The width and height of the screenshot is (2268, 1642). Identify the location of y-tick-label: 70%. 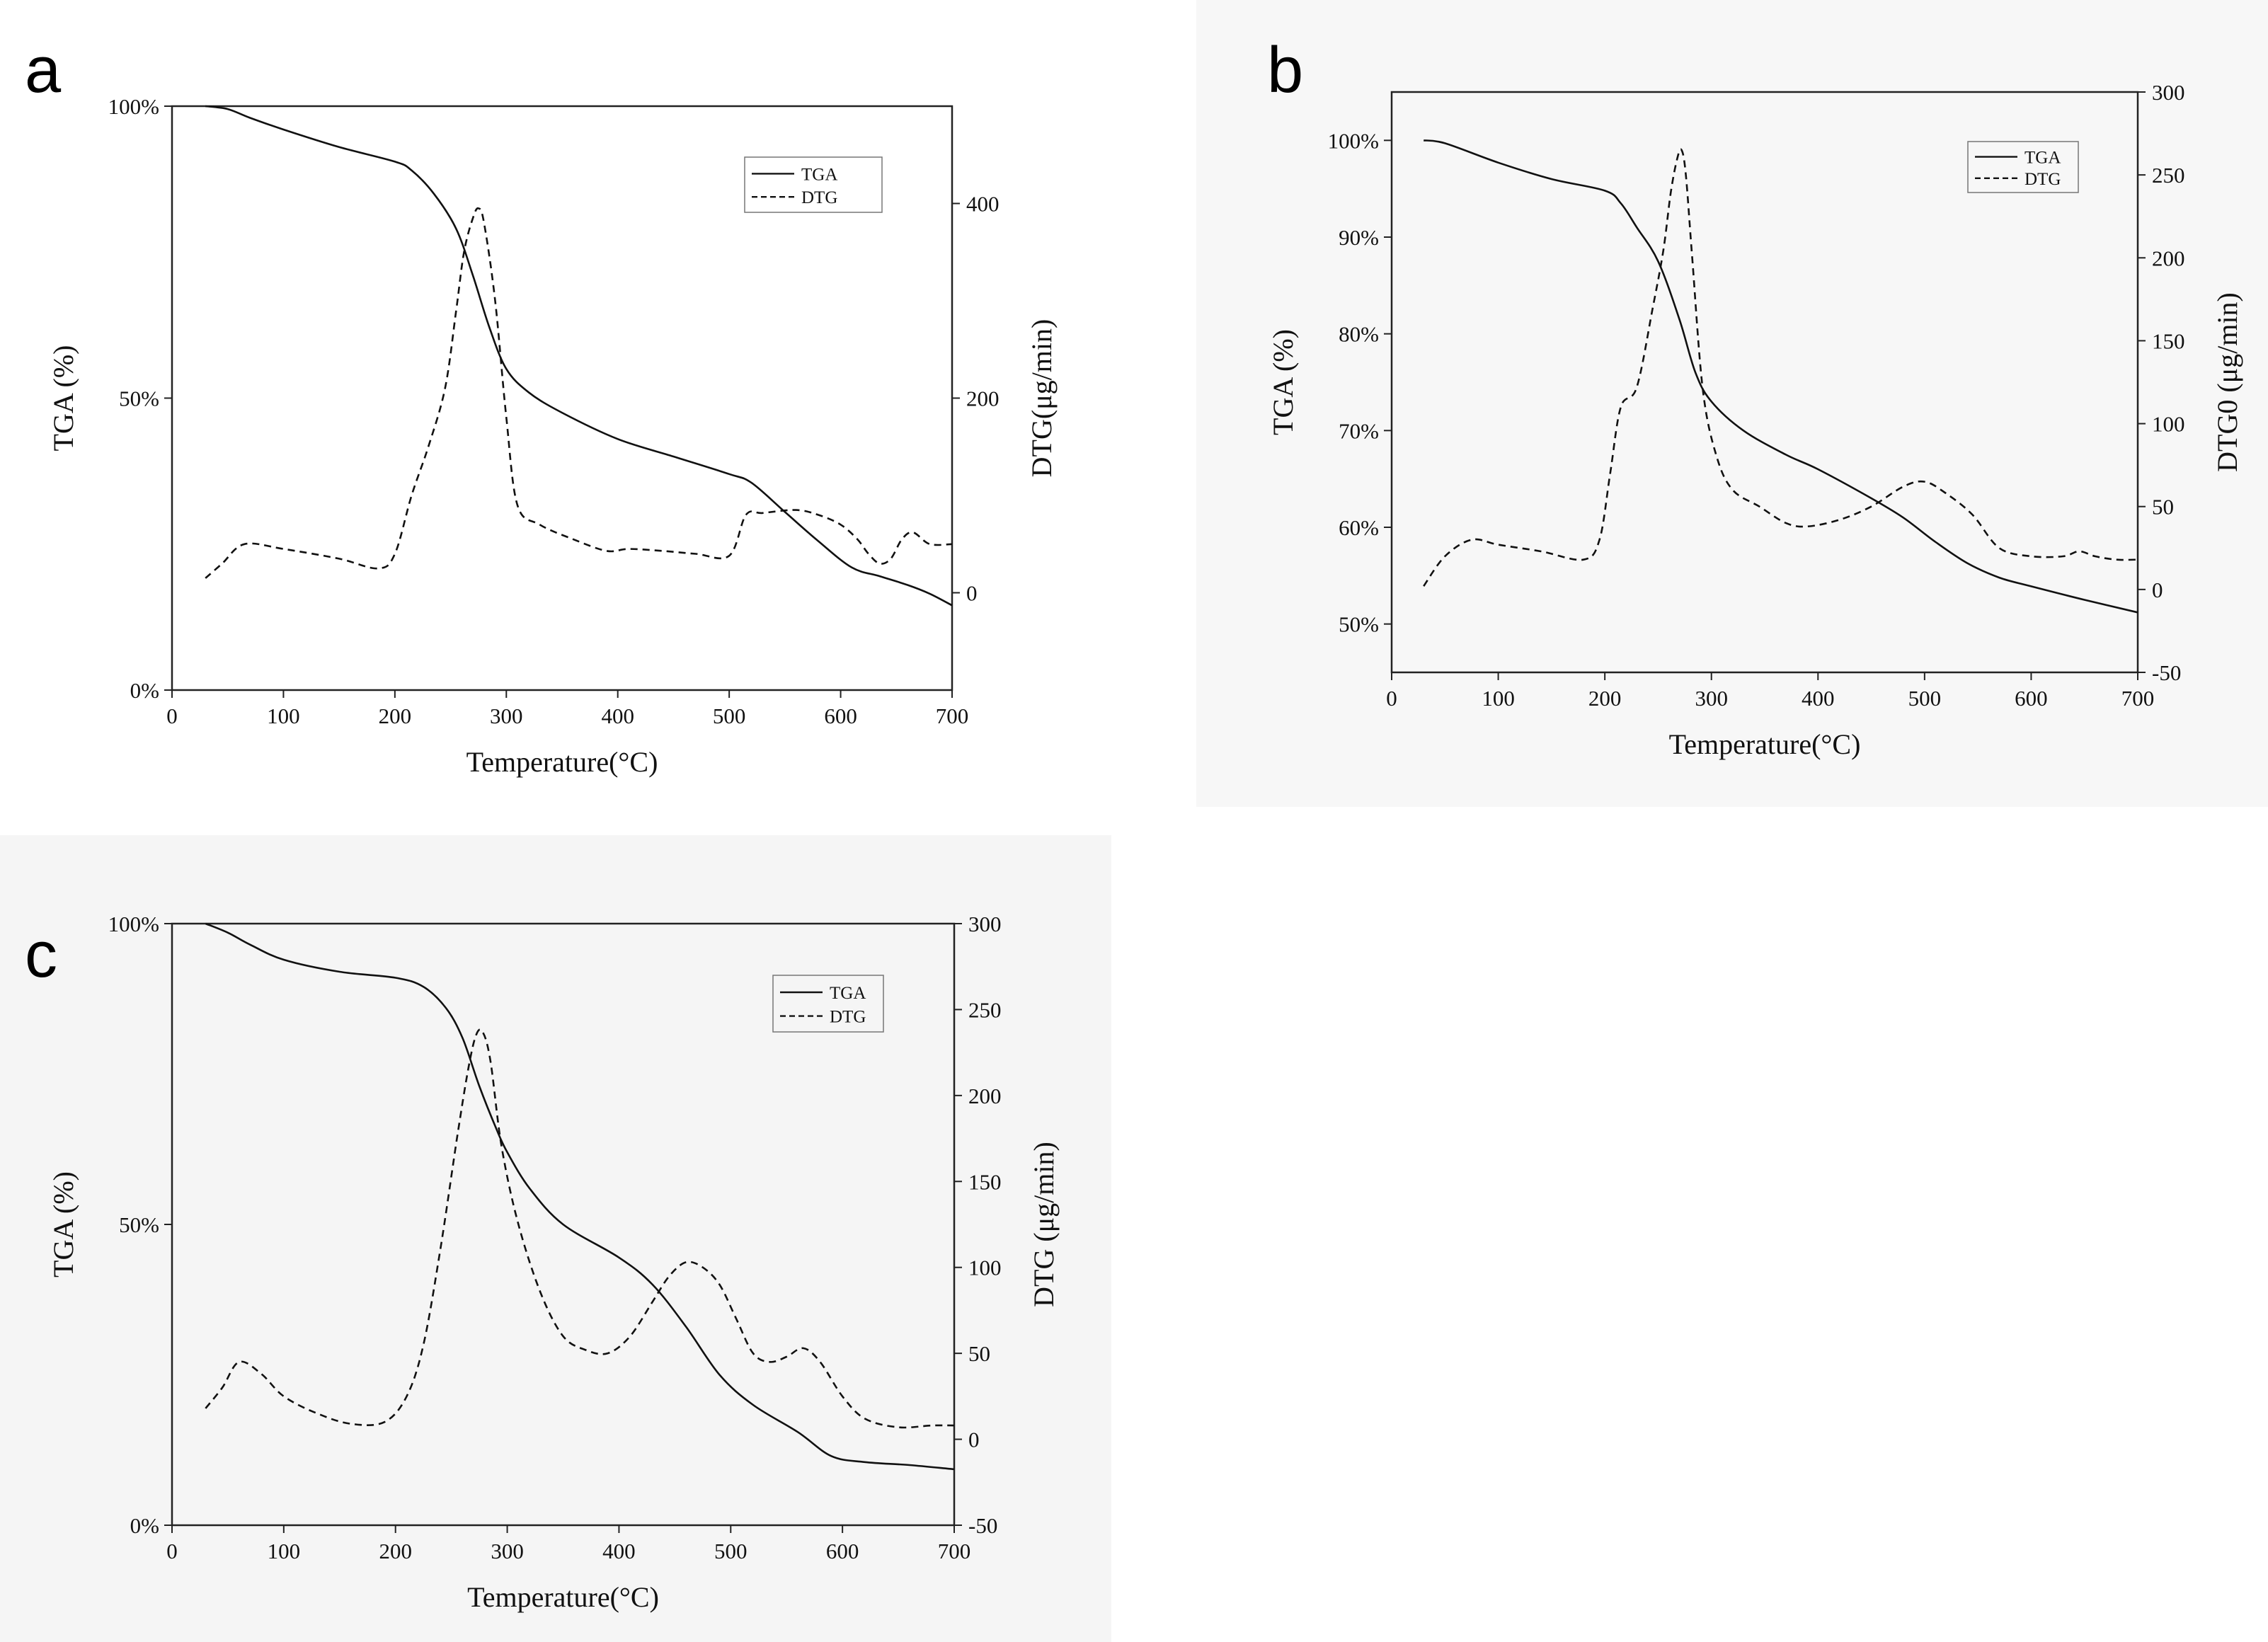
(1359, 431).